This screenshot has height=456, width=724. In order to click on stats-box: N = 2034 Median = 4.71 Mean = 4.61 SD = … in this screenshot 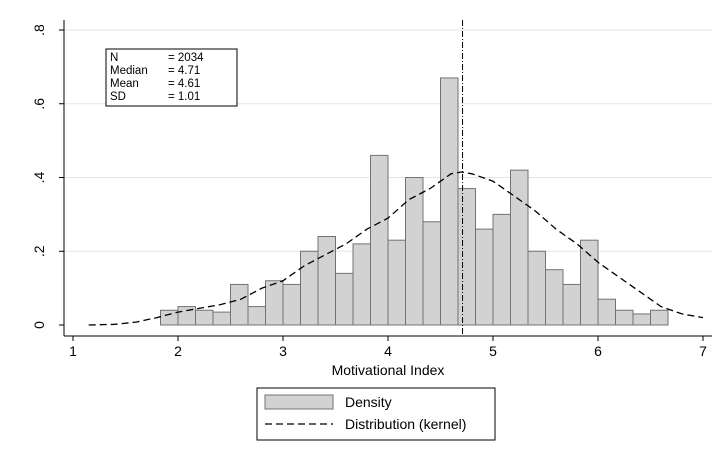, I will do `click(171, 77)`.